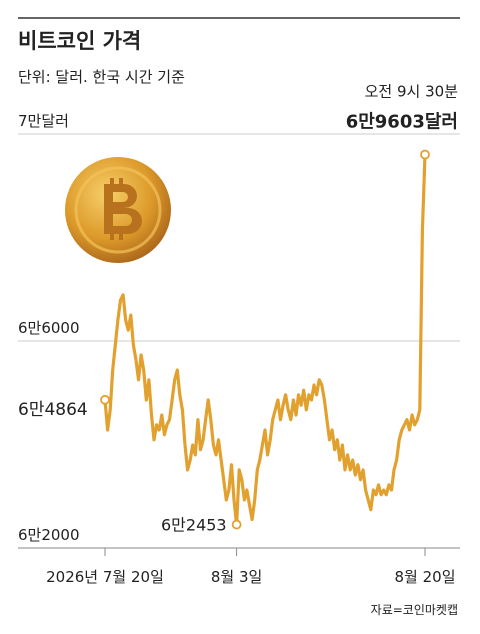 Image resolution: width=480 pixels, height=634 pixels. Describe the element at coordinates (236, 577) in the screenshot. I see `x-tick-label: 8월 3일` at that location.